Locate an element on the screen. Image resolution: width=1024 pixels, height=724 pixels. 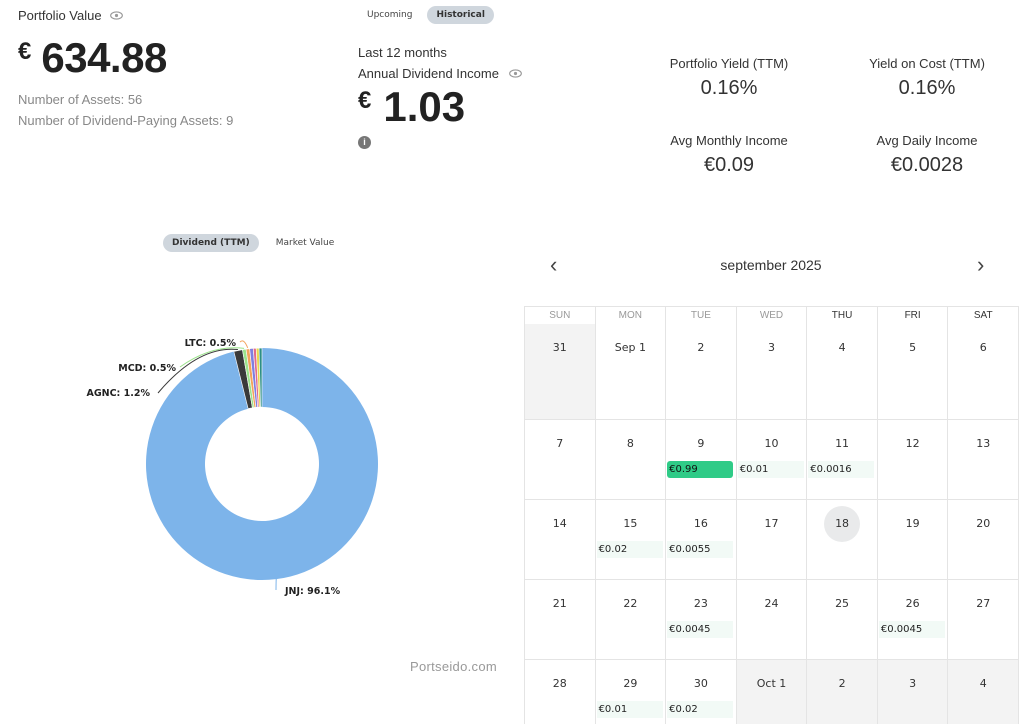
calendar-day: 29 €0.01 is located at coordinates (631, 692).